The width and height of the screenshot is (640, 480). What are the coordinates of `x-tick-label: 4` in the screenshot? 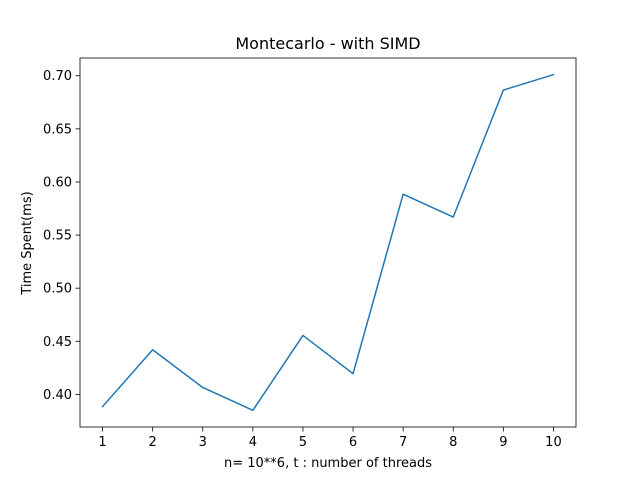 It's located at (253, 442).